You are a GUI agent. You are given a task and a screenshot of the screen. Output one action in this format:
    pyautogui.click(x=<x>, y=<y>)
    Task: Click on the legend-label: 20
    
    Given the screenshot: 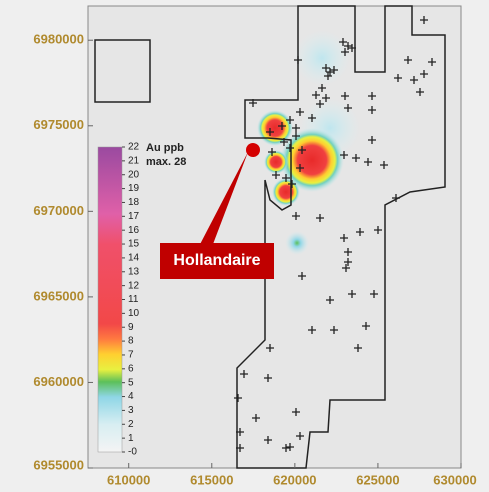 What is the action you would take?
    pyautogui.click(x=134, y=174)
    